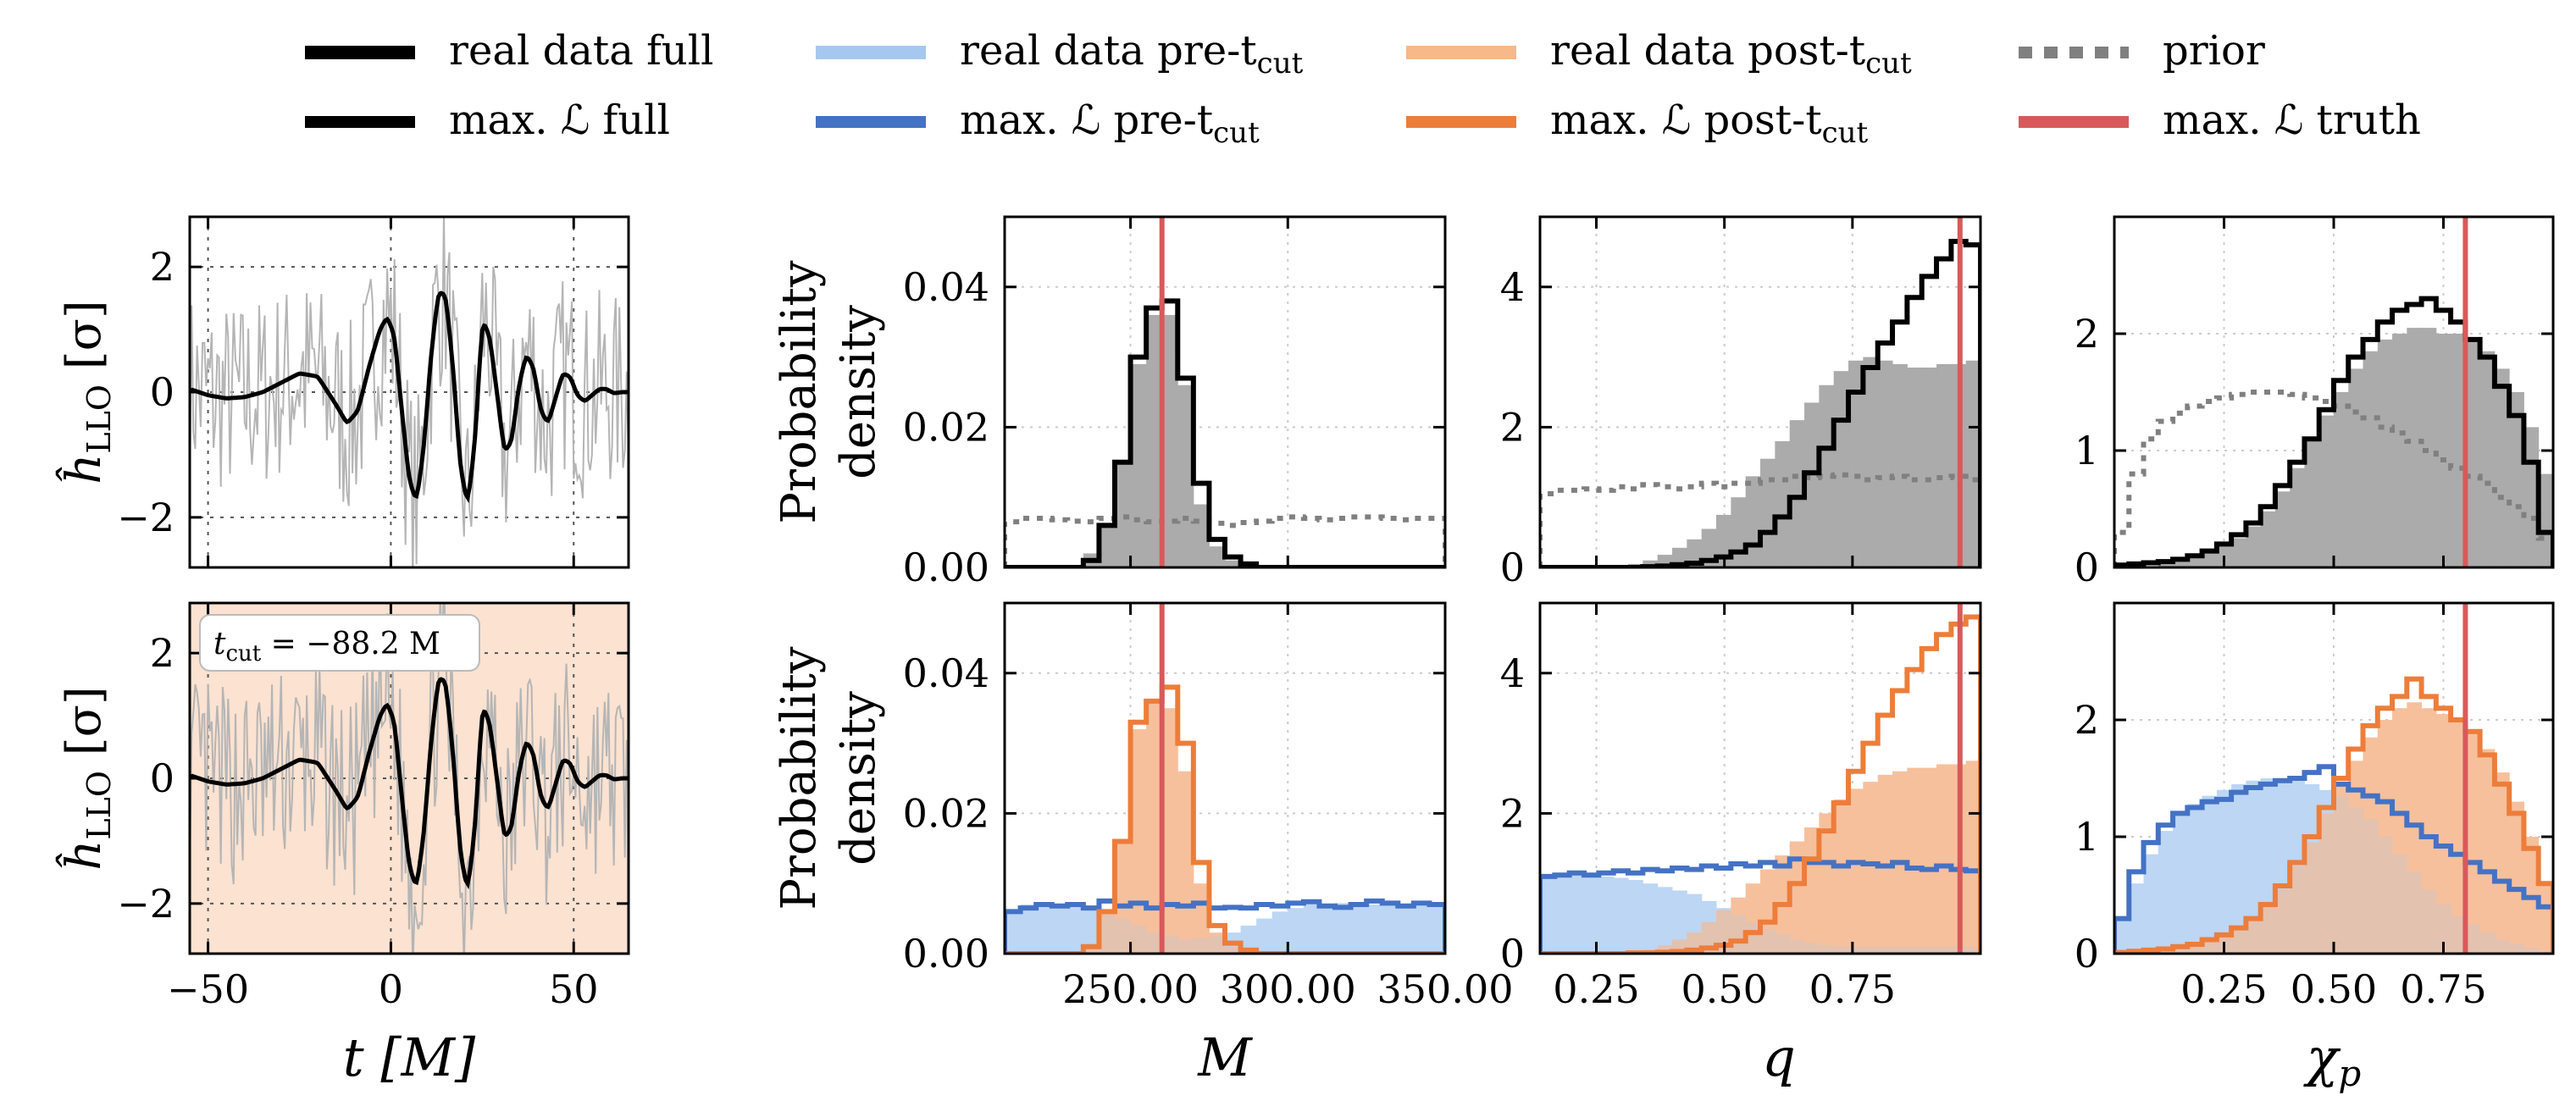 The height and width of the screenshot is (1112, 2576). What do you see at coordinates (87, 778) in the screenshot?
I see `y-axis-label-strain: ĥLLO [σ]` at bounding box center [87, 778].